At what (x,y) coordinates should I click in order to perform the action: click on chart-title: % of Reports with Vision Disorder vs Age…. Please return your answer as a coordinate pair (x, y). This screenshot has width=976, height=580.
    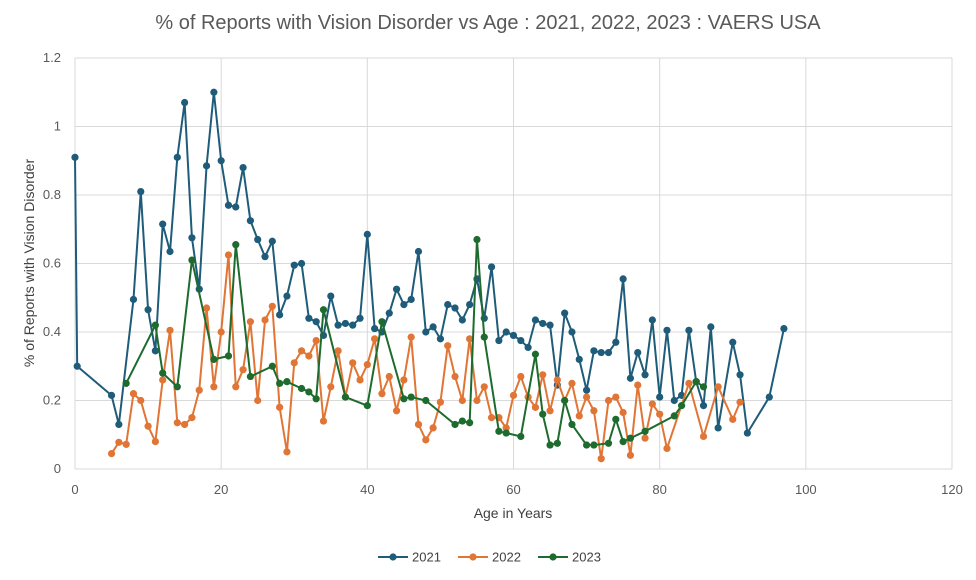
    Looking at the image, I should click on (488, 23).